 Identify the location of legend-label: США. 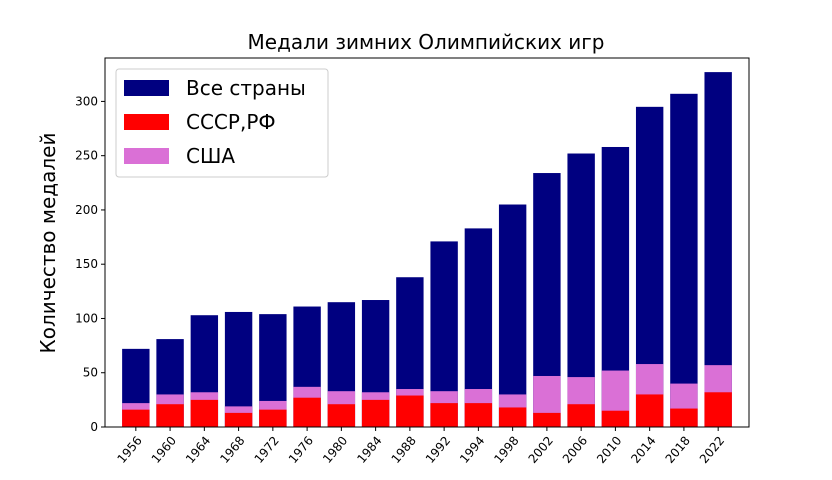
(210, 156).